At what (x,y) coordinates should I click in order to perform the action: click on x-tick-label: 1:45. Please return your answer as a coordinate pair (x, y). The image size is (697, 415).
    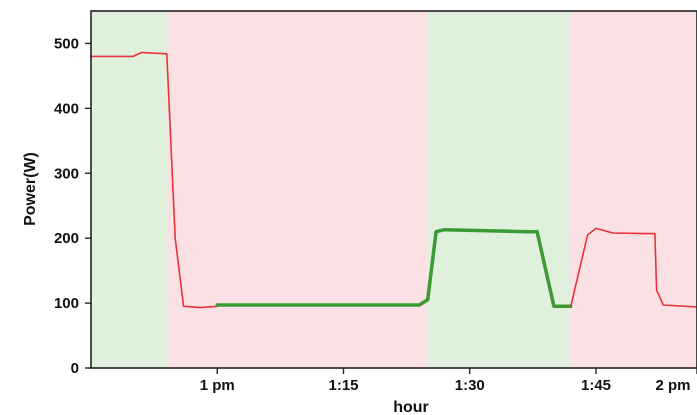
    Looking at the image, I should click on (596, 385).